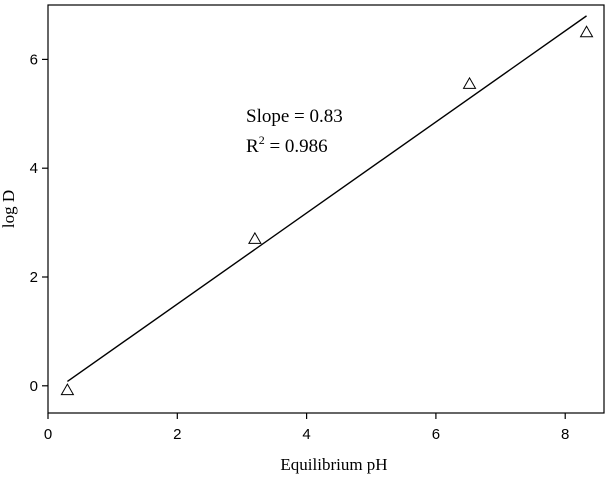 The width and height of the screenshot is (608, 482). Describe the element at coordinates (306, 434) in the screenshot. I see `x-tick-label: 4` at that location.